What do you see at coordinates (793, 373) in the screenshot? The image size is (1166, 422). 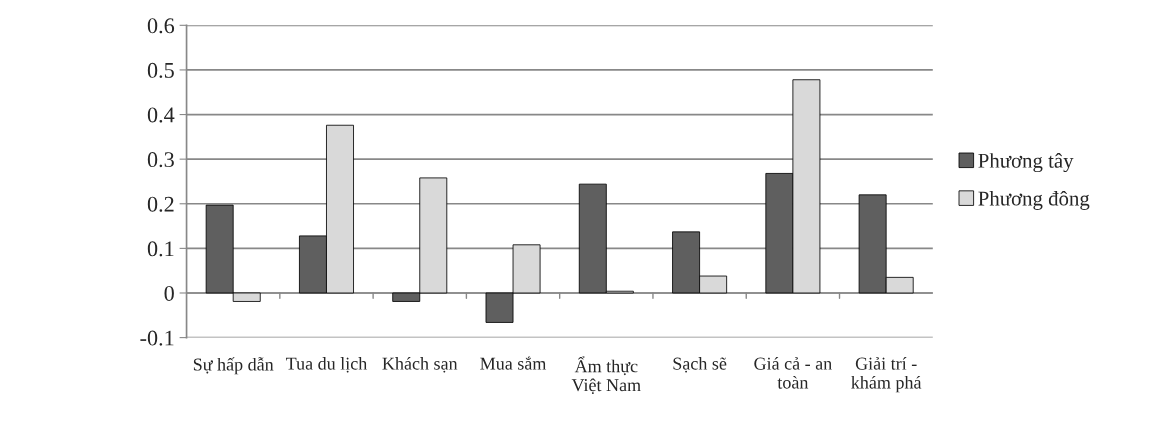 I see `x-tick-label: Giá cả - an toàn` at bounding box center [793, 373].